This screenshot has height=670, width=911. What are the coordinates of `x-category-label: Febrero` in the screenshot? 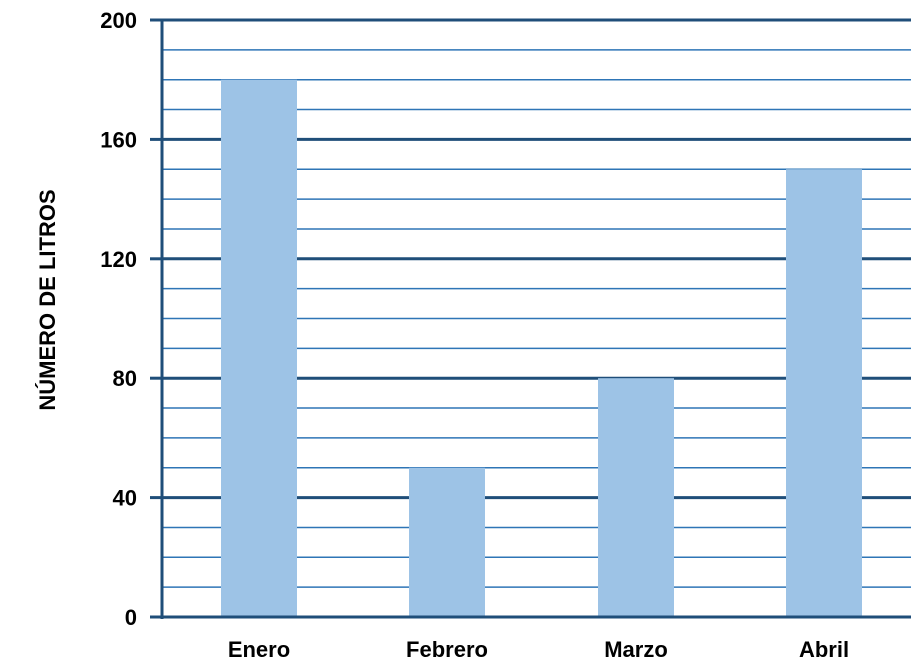 It's located at (447, 649).